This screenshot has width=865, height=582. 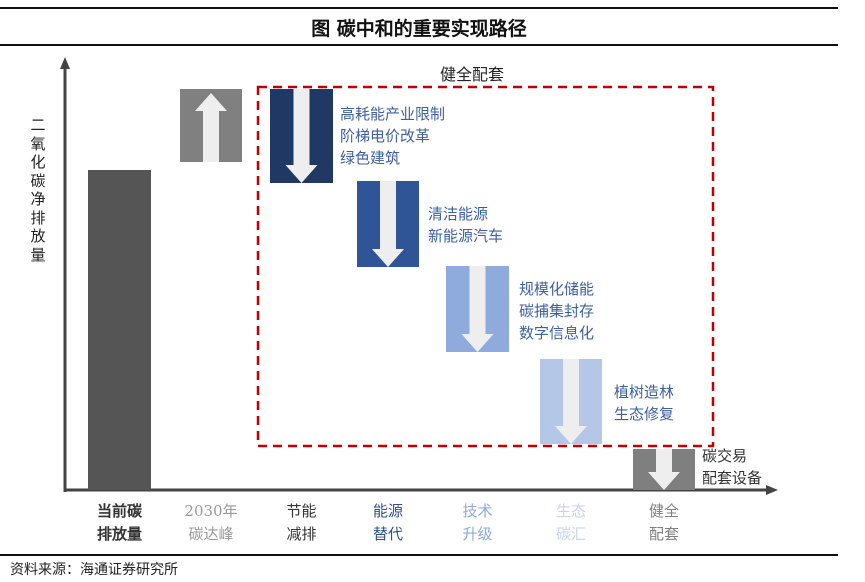 What do you see at coordinates (663, 511) in the screenshot?
I see `x-label-line: 健全` at bounding box center [663, 511].